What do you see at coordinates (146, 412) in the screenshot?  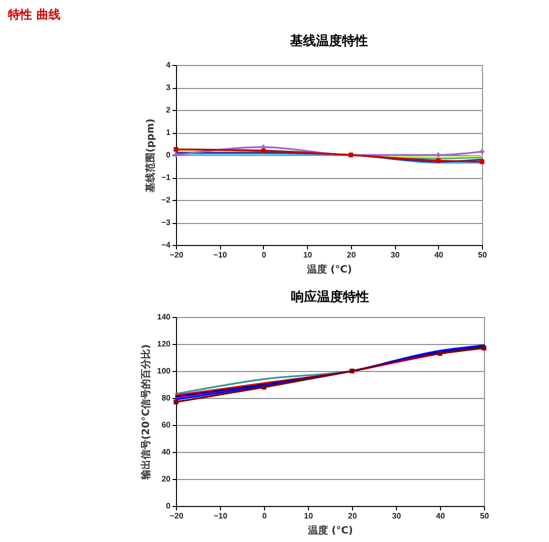 I see `y-axis-title: 输出信号(20°C信号的百分比)` at bounding box center [146, 412].